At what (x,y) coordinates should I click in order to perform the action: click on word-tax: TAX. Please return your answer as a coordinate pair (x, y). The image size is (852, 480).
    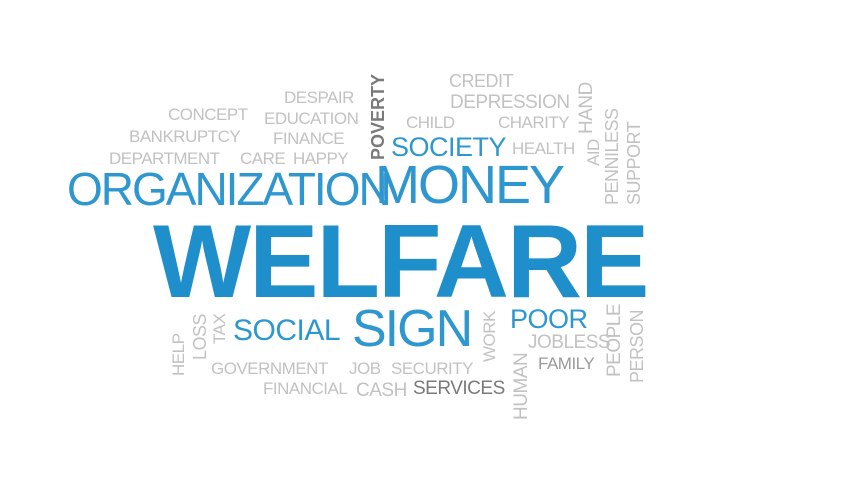
    Looking at the image, I should click on (219, 328).